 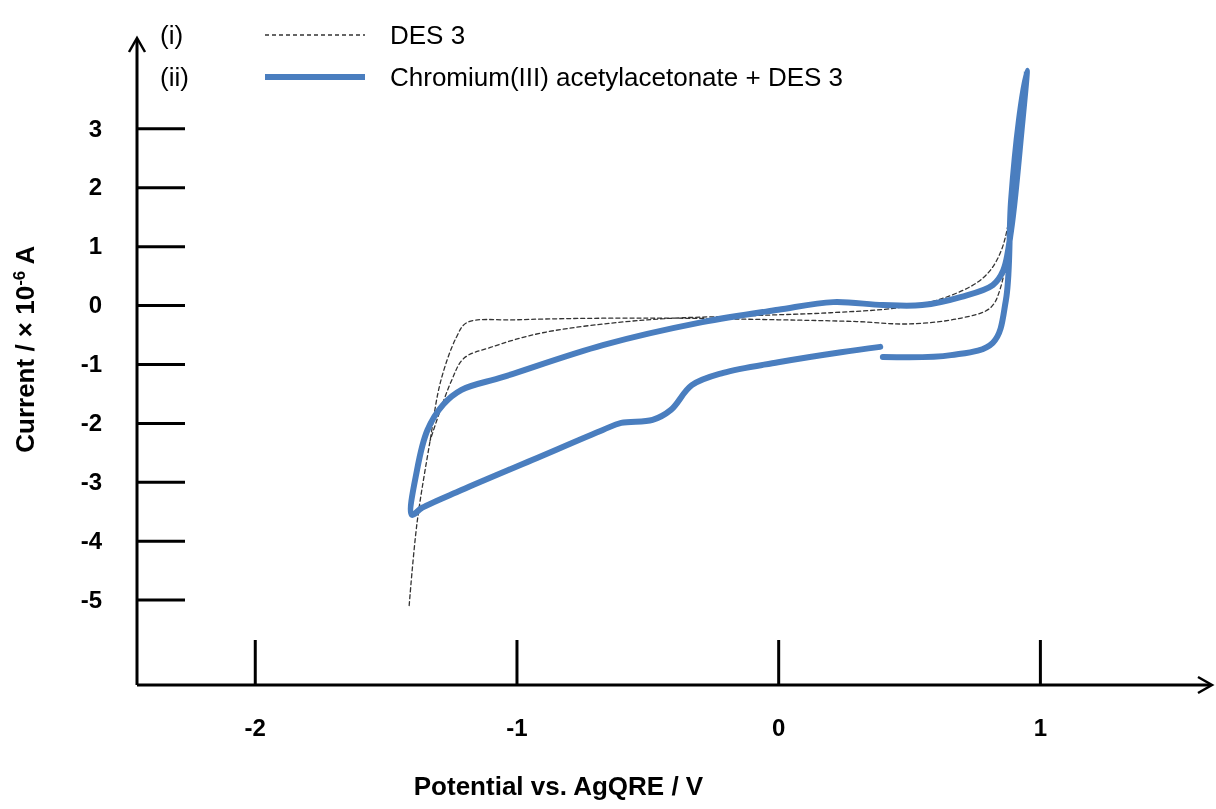 I want to click on legend-label: Chromium(III) acetylacetonate + DES 3, so click(x=617, y=77).